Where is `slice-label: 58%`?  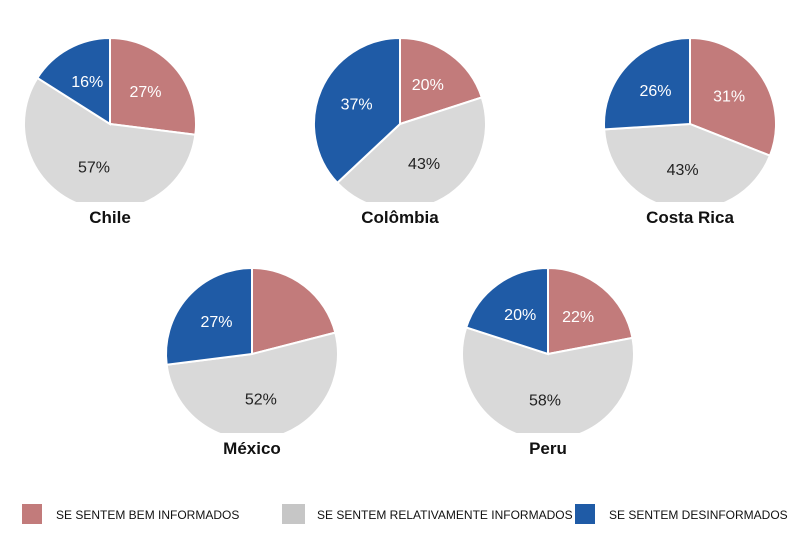
slice-label: 58% is located at coordinates (545, 400).